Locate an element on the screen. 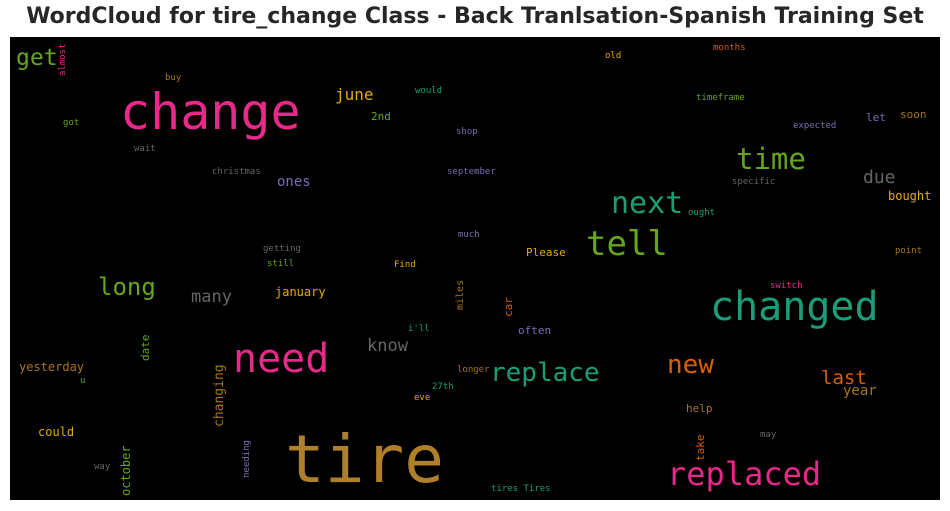 The height and width of the screenshot is (511, 950). word-would: would is located at coordinates (429, 91).